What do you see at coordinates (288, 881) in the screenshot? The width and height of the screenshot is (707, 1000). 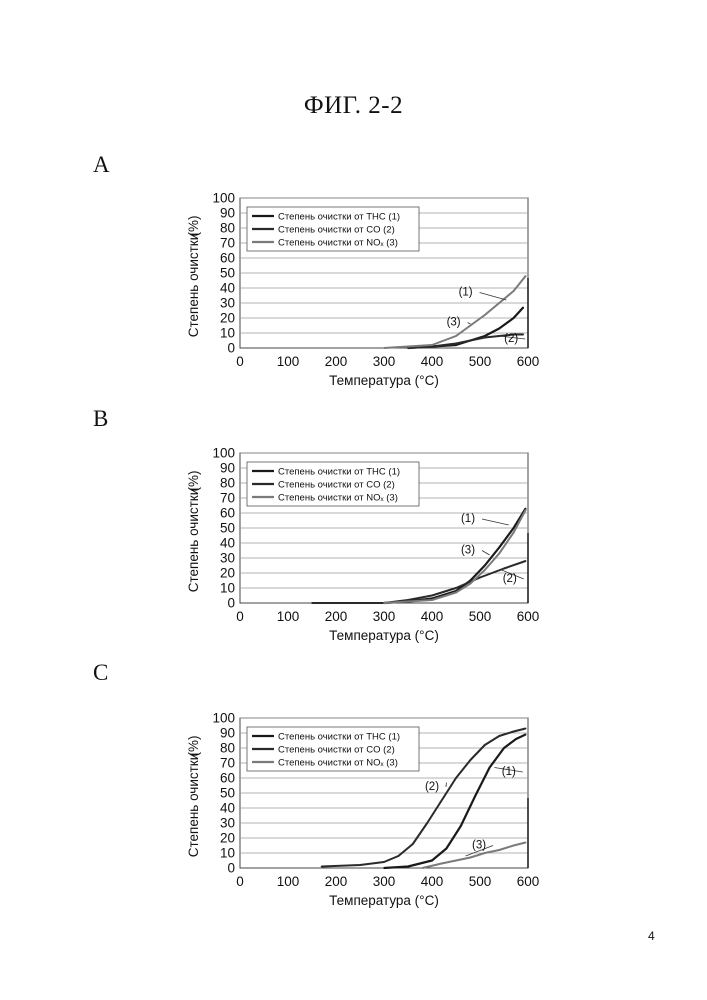 I see `x-tick-label: 100` at bounding box center [288, 881].